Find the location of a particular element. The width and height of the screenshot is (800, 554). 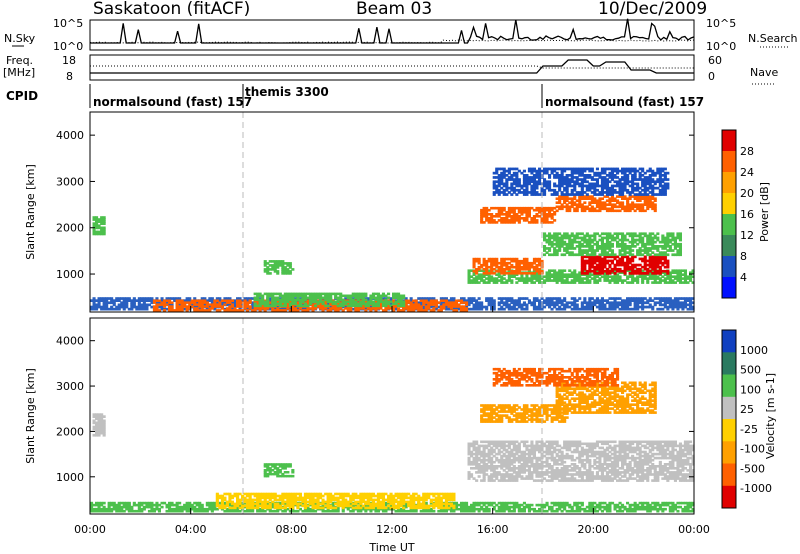

nave-tick-bottom: 0 is located at coordinates (711, 76).